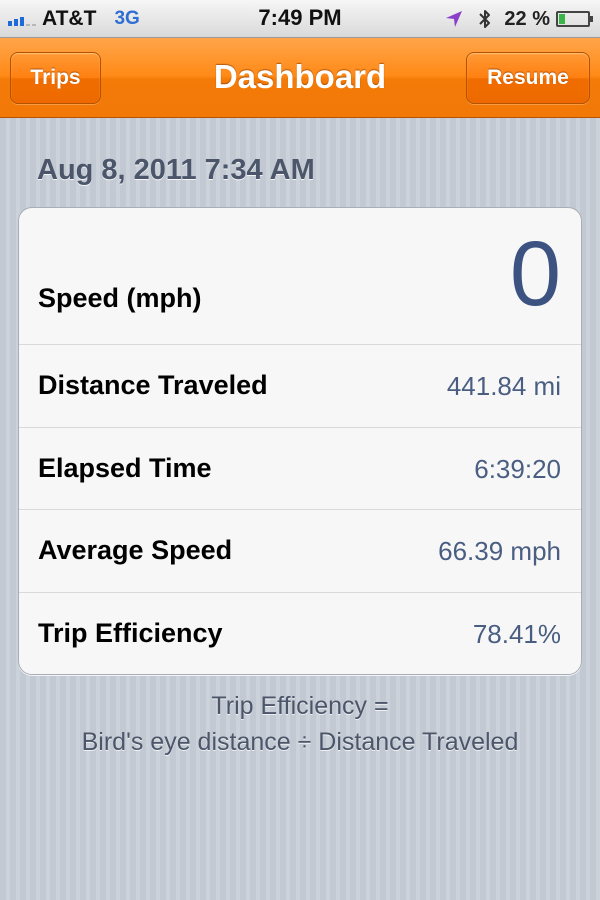 The height and width of the screenshot is (900, 600). Describe the element at coordinates (130, 633) in the screenshot. I see `trip-efficiency-label: Trip Efficiency` at that location.